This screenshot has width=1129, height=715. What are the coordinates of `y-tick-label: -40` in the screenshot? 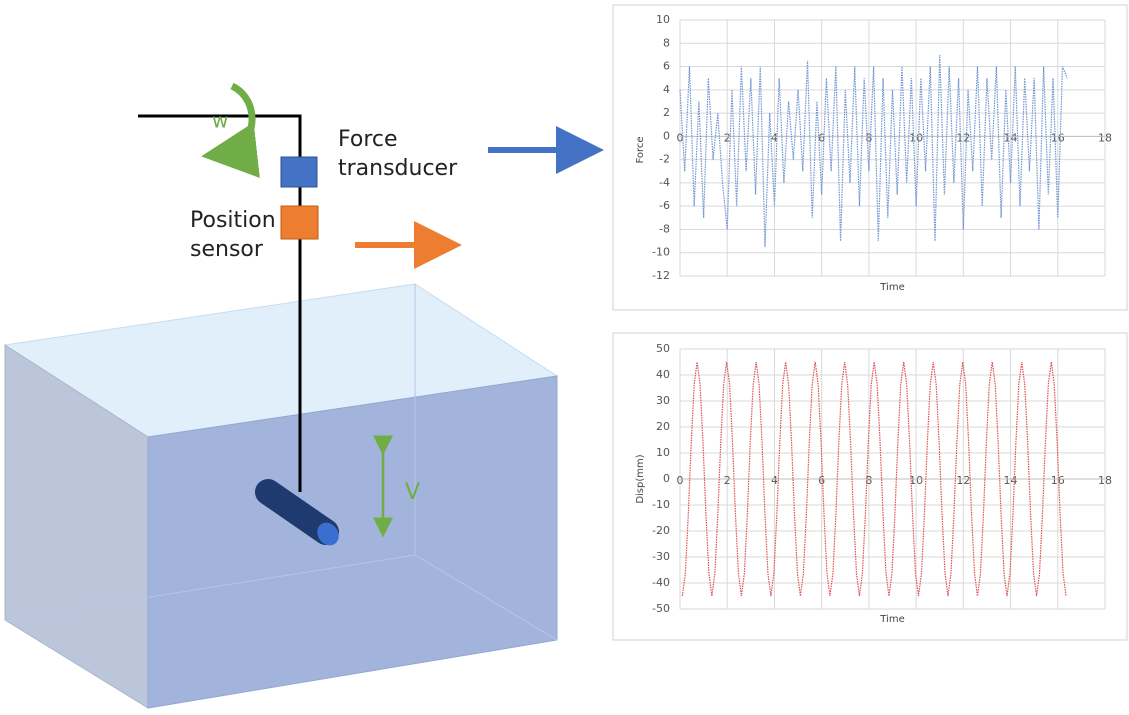 It's located at (661, 582).